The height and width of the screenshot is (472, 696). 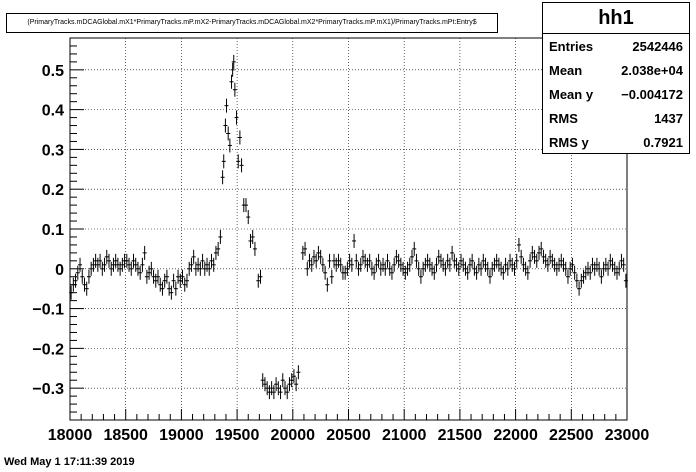 What do you see at coordinates (657, 46) in the screenshot?
I see `stats-value: 2542446` at bounding box center [657, 46].